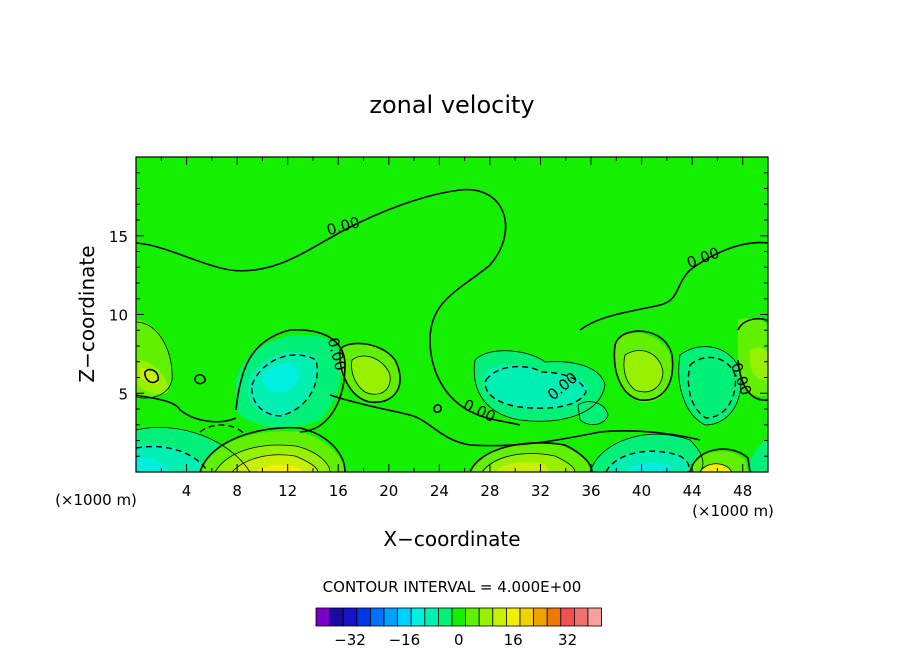  I want to click on x-tick-label: 16, so click(338, 491).